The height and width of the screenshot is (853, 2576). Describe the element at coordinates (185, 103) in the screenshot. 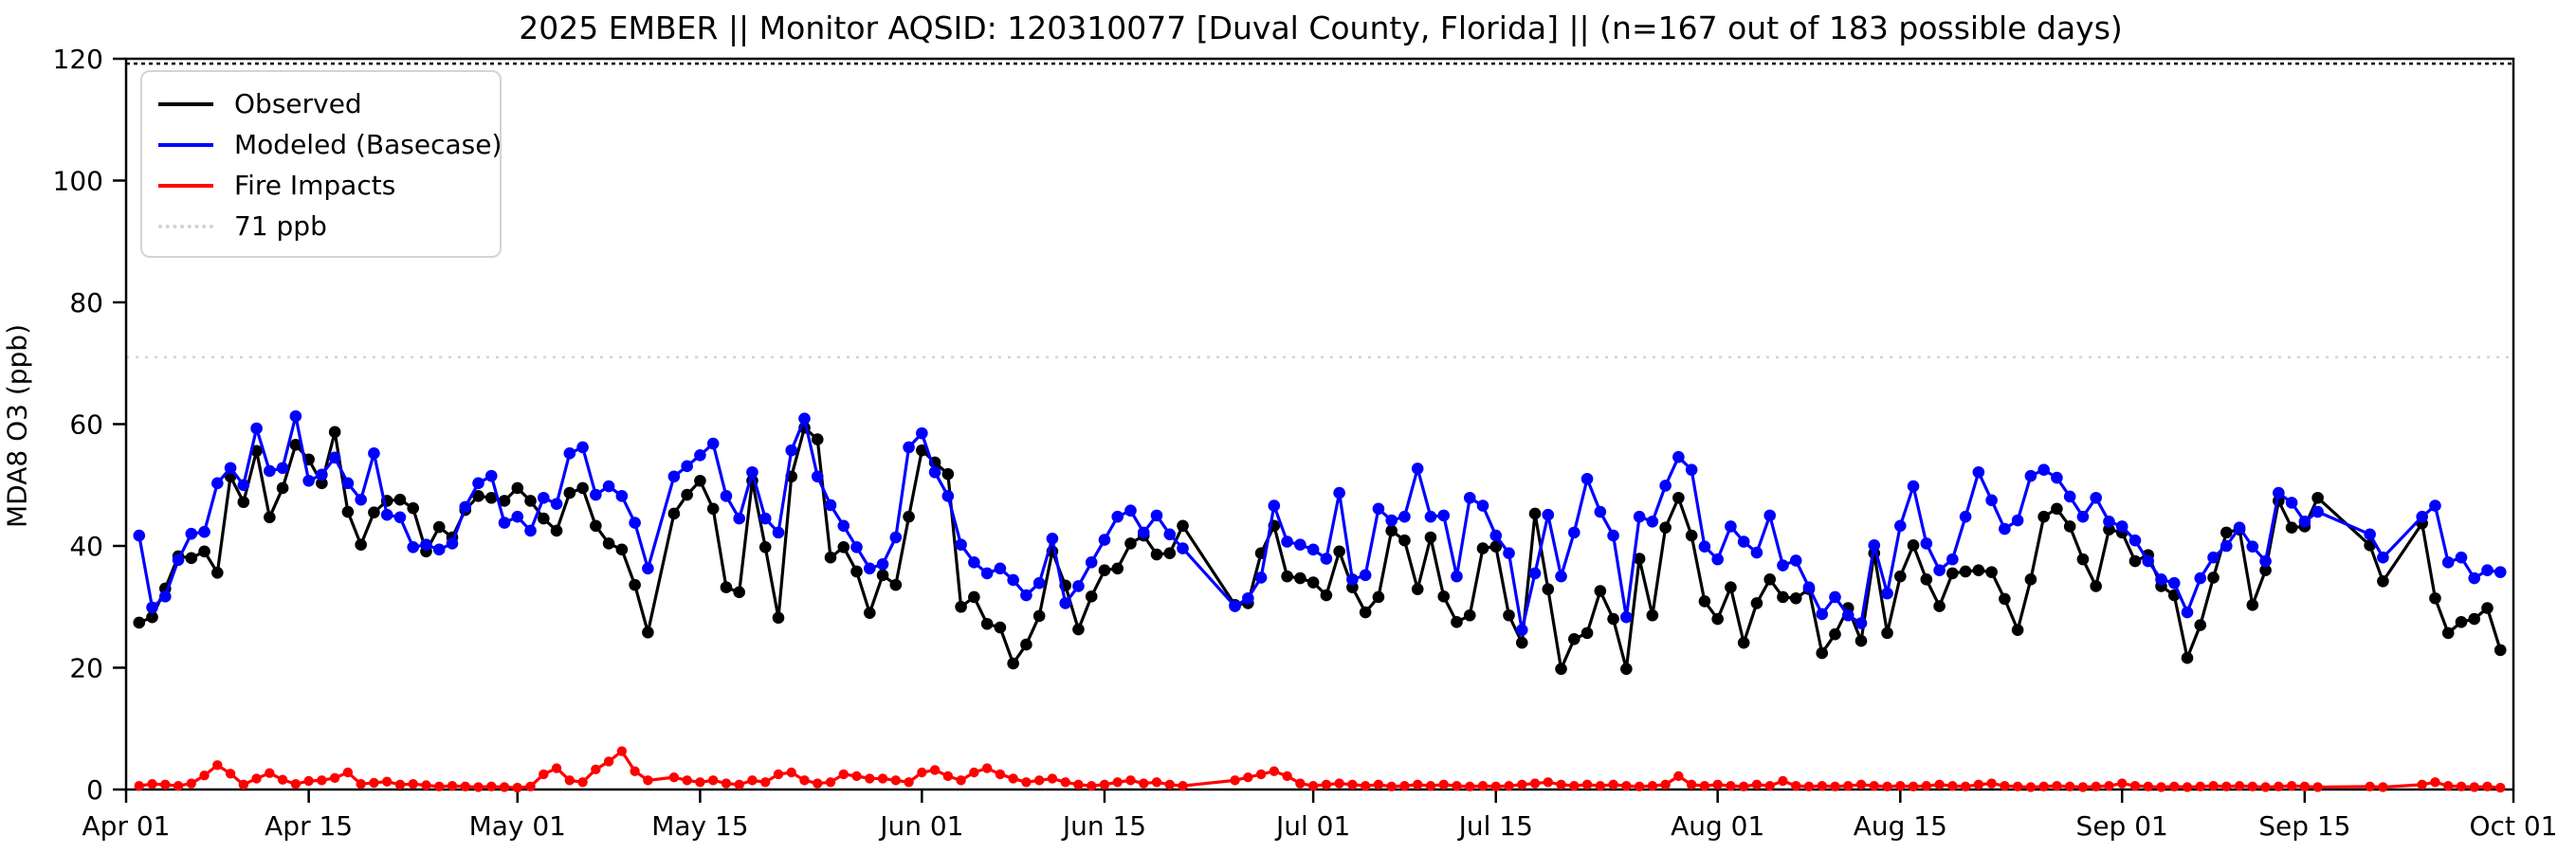

I see `observed-line-sample-icon` at that location.